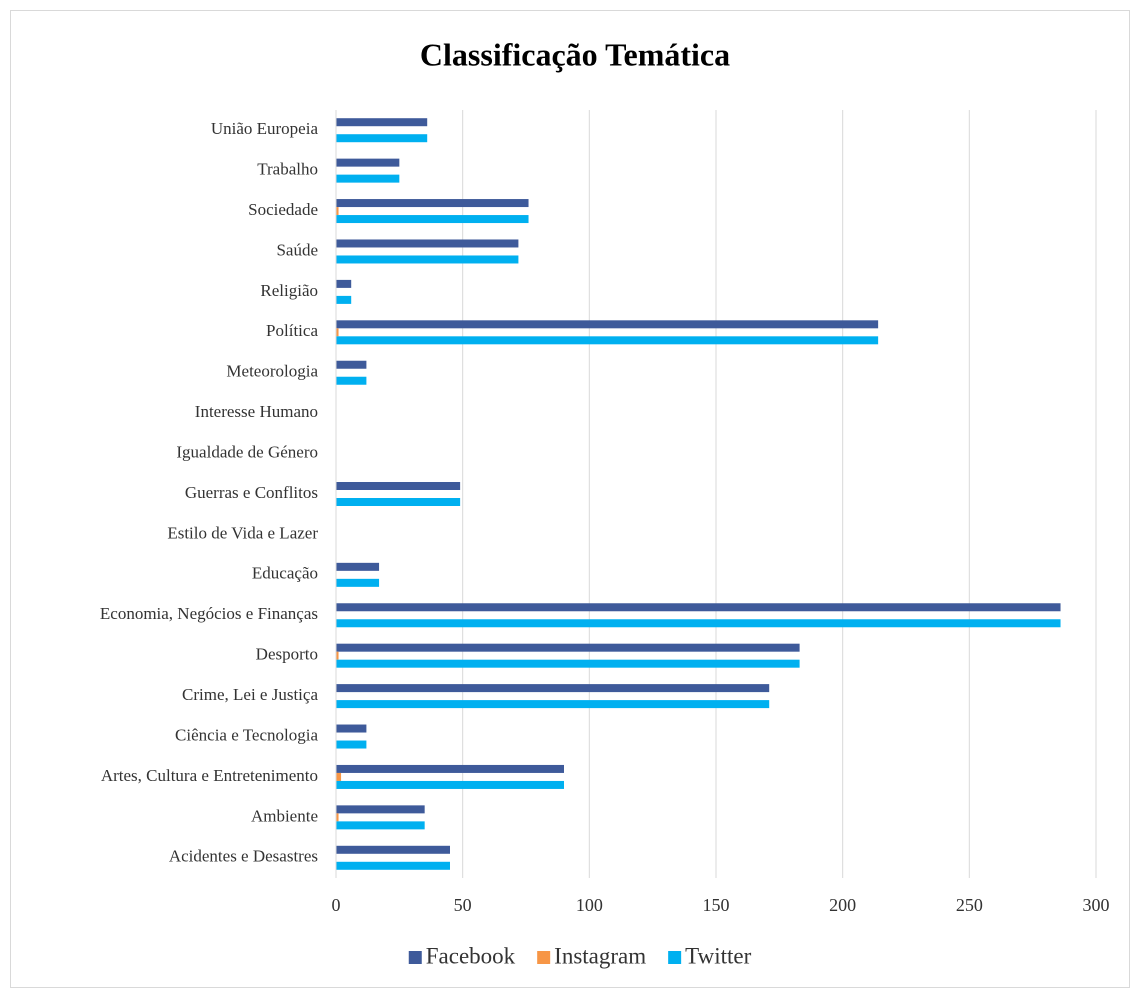 The width and height of the screenshot is (1131, 989). What do you see at coordinates (589, 905) in the screenshot?
I see `x-tick-label: 100` at bounding box center [589, 905].